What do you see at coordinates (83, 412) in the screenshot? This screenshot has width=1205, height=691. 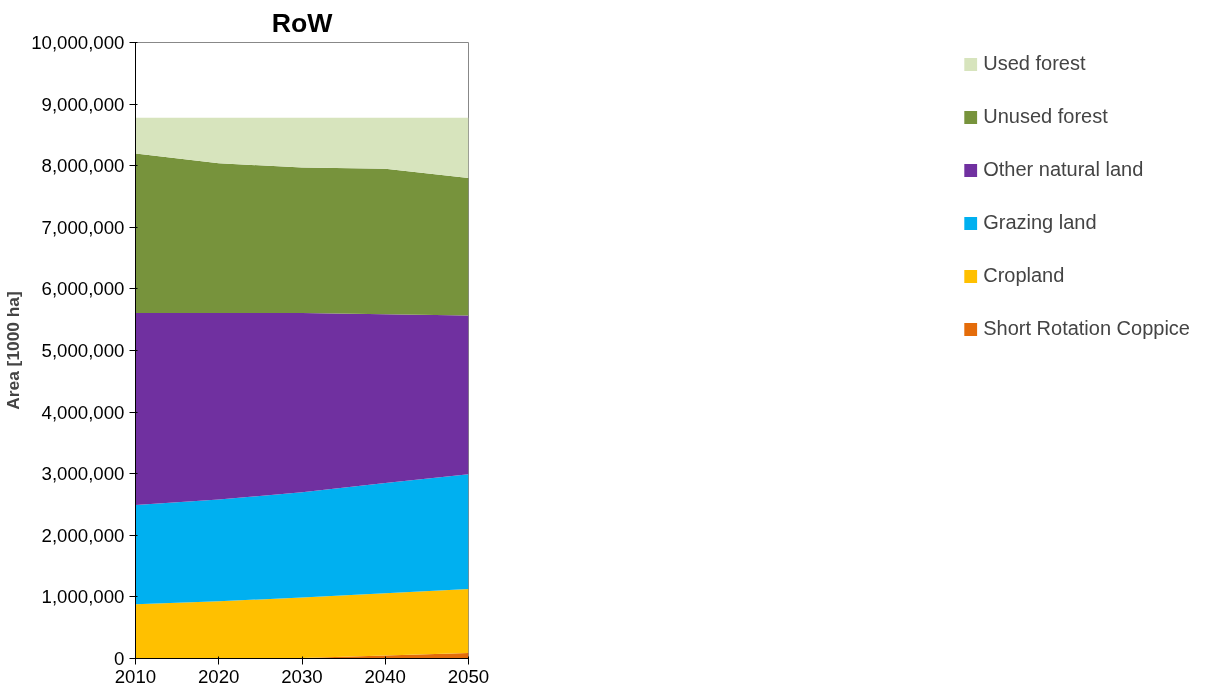 I see `y-tick-label: 4,000,000` at bounding box center [83, 412].